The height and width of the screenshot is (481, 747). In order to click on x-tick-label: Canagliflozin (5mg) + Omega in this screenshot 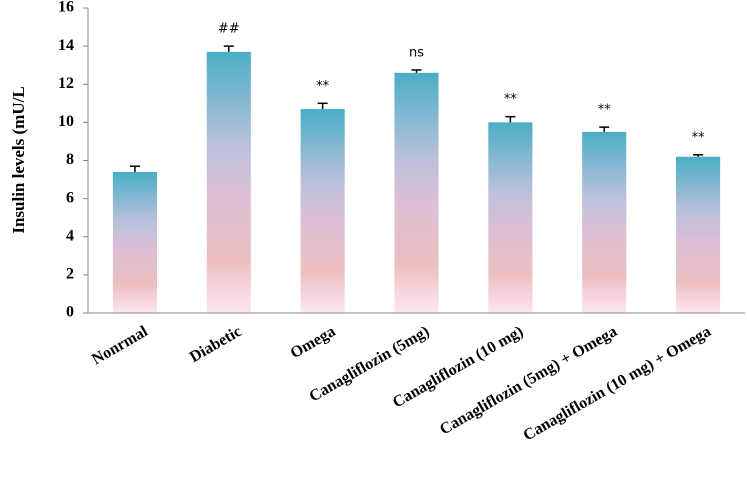, I will do `click(528, 380)`.